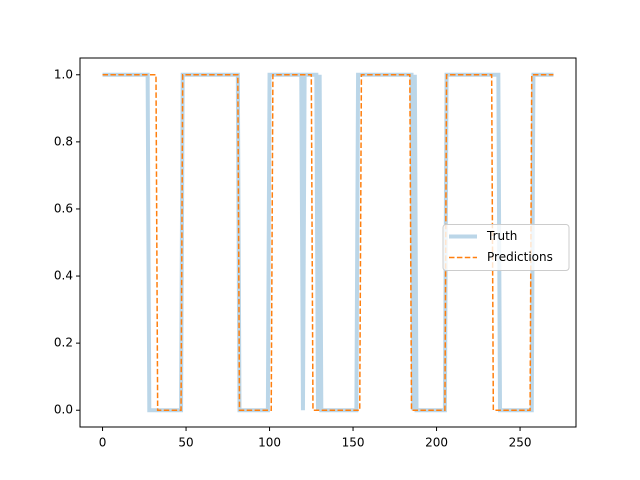  Describe the element at coordinates (63, 343) in the screenshot. I see `y-tick-label: 0.2` at that location.